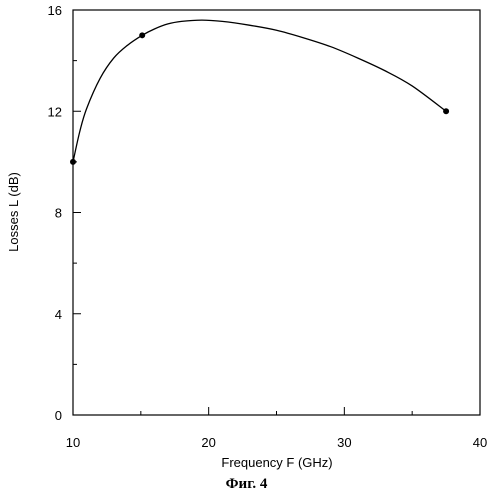 This screenshot has height=500, width=493. What do you see at coordinates (55, 10) in the screenshot?
I see `y-tick-label: 16` at bounding box center [55, 10].